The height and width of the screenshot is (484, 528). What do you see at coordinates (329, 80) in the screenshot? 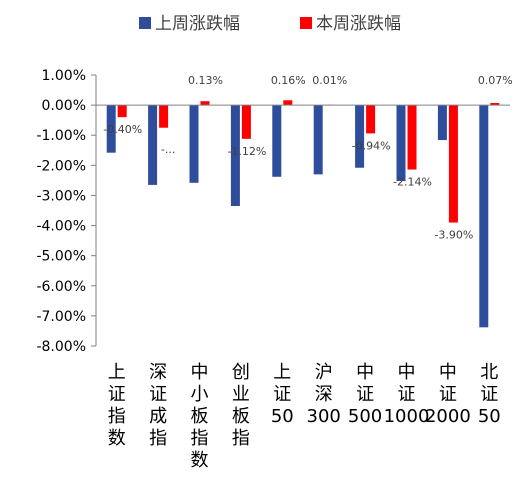
I see `data-label-5: 0.01%` at bounding box center [329, 80].